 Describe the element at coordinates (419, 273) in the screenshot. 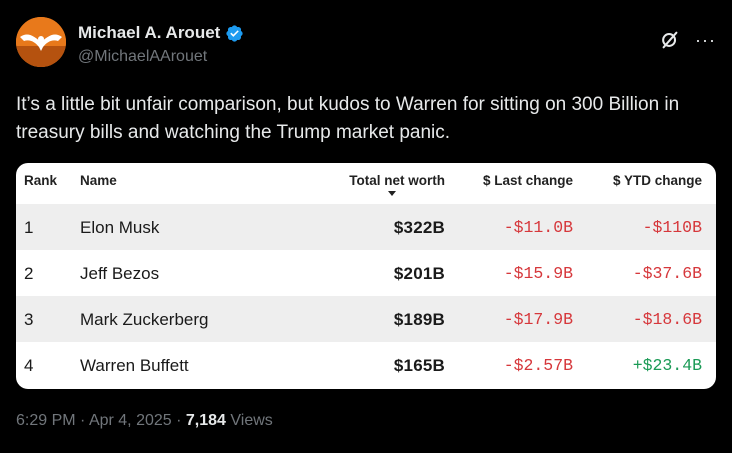

I see `cell-net-worth: $201B` at that location.